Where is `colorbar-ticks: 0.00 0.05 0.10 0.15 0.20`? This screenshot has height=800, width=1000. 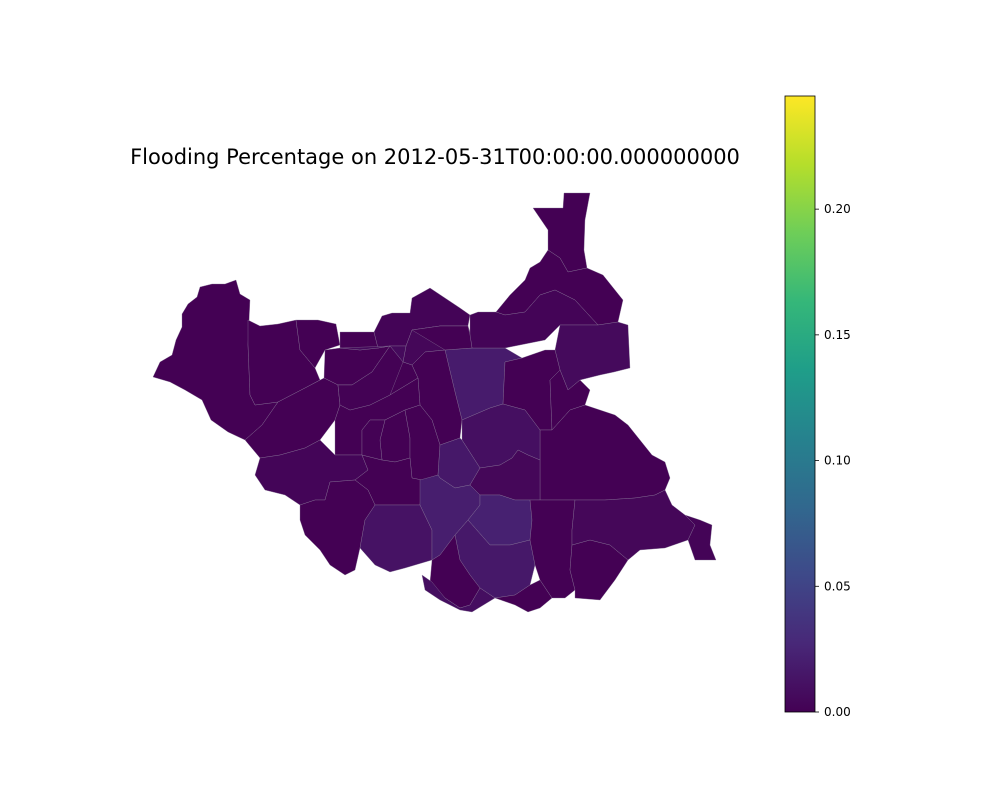 colorbar-ticks: 0.00 0.05 0.10 0.15 0.20 is located at coordinates (833, 460).